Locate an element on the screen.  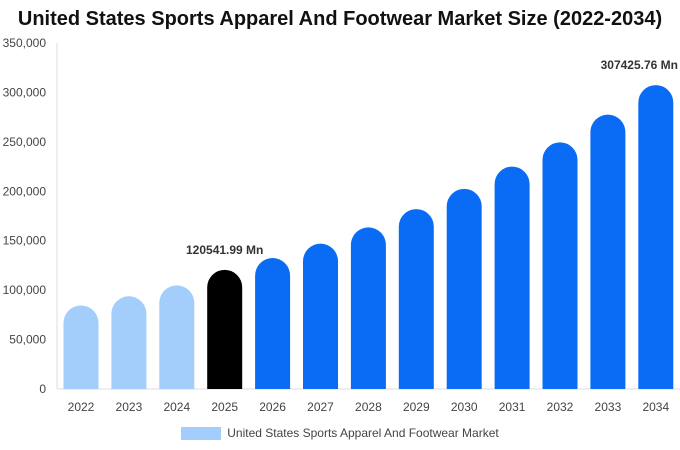
x-tick-label: 2027 is located at coordinates (320, 407).